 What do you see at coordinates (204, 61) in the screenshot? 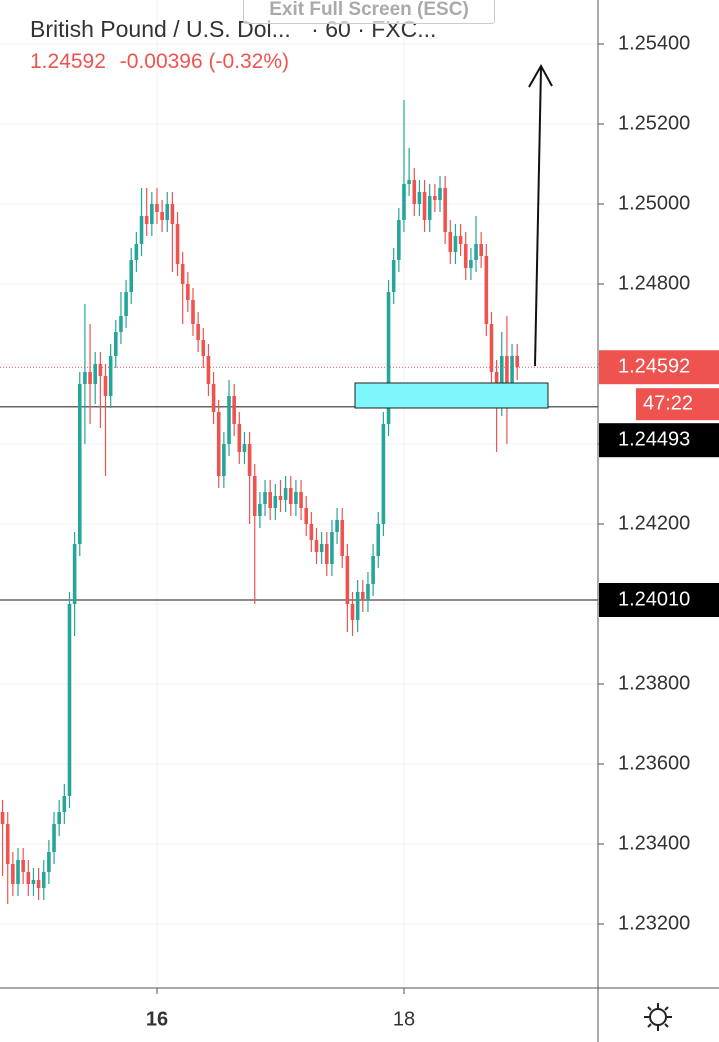
I see `change: -0.00396 (-0.32%)` at bounding box center [204, 61].